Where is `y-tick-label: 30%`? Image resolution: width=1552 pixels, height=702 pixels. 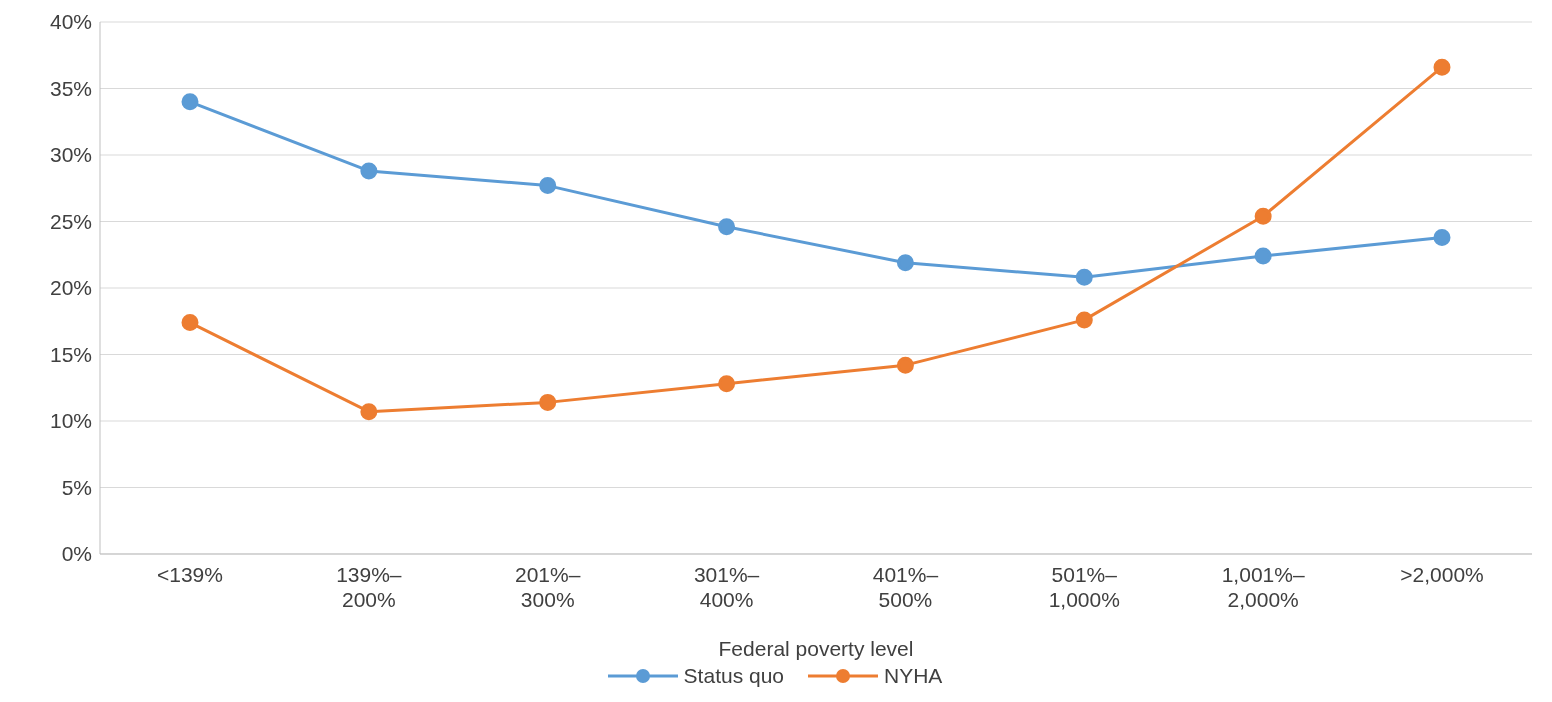 y-tick-label: 30% is located at coordinates (70, 155).